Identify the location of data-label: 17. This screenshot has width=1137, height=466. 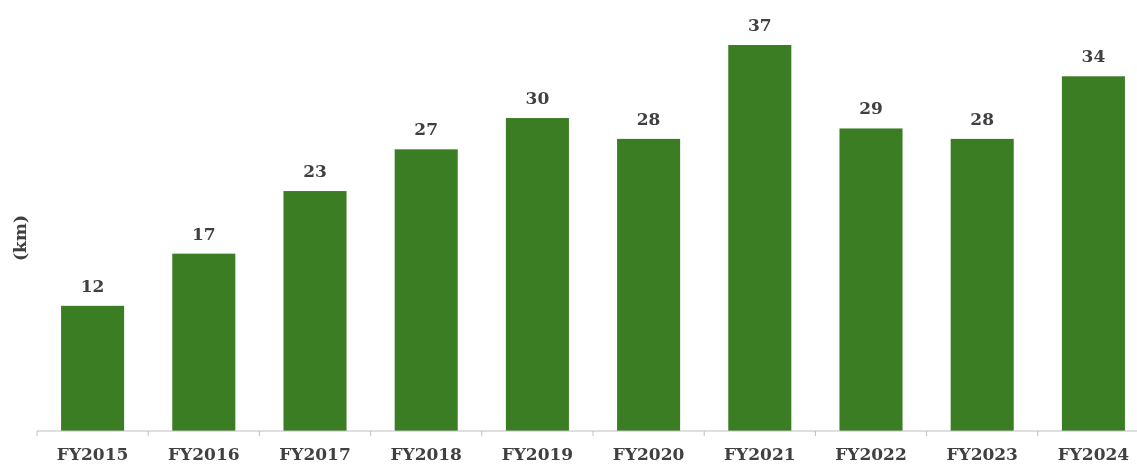
(203, 233).